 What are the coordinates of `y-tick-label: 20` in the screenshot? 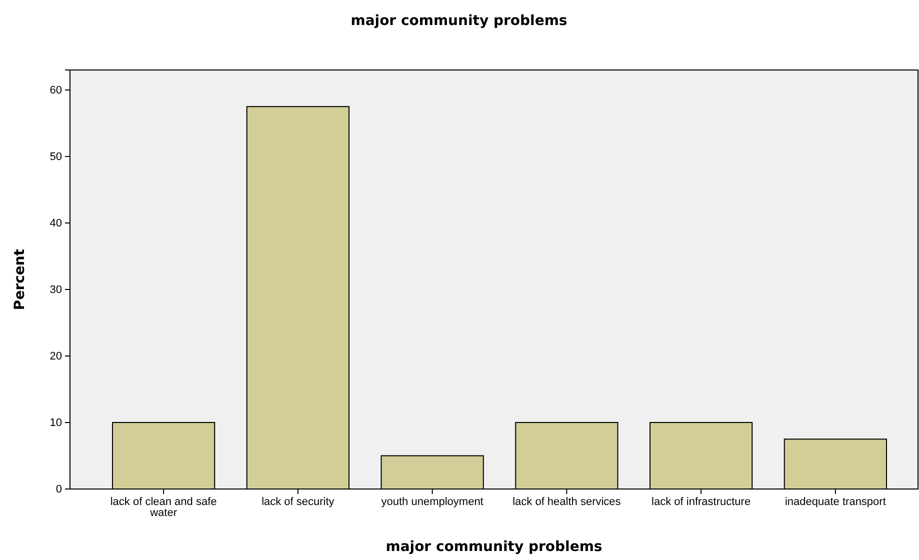 It's located at (56, 356).